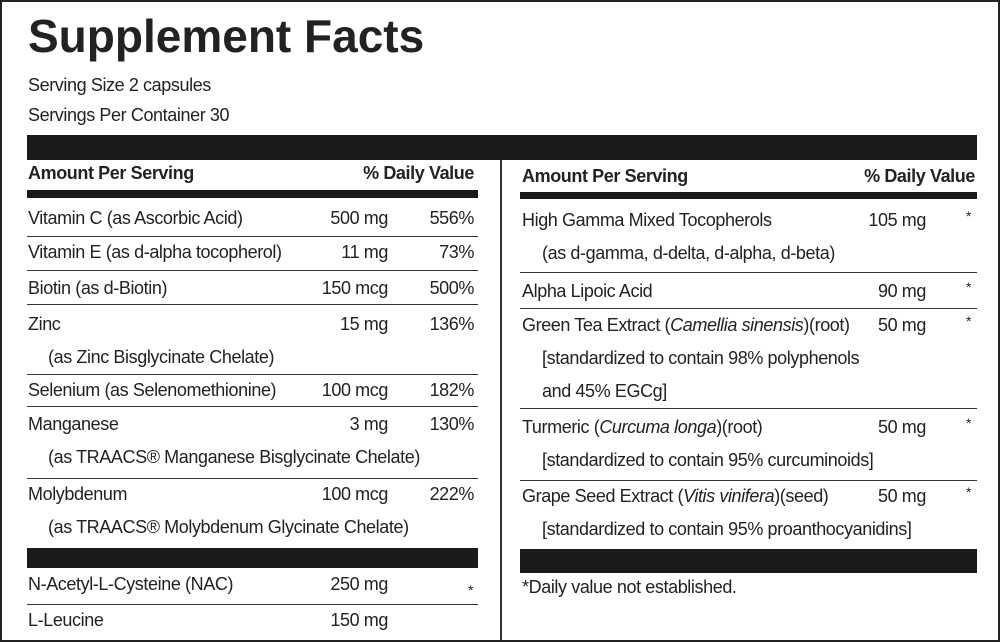  I want to click on latin-name: Vitis vinifera, so click(729, 496).